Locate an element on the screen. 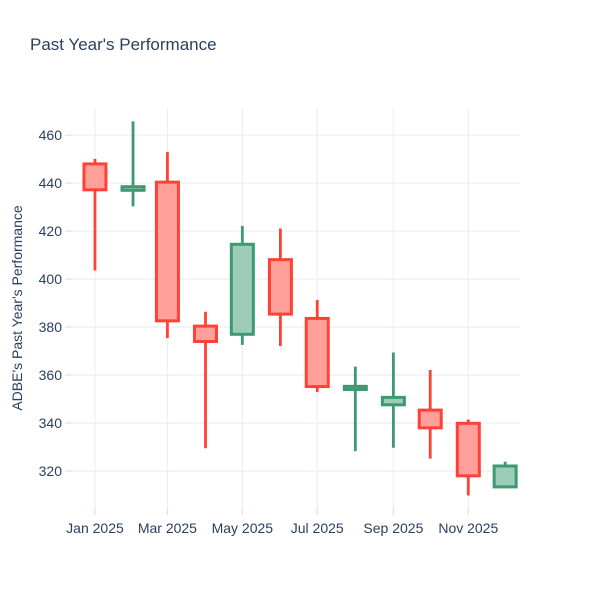 This screenshot has width=600, height=600. candle-aug-2025 is located at coordinates (355, 409).